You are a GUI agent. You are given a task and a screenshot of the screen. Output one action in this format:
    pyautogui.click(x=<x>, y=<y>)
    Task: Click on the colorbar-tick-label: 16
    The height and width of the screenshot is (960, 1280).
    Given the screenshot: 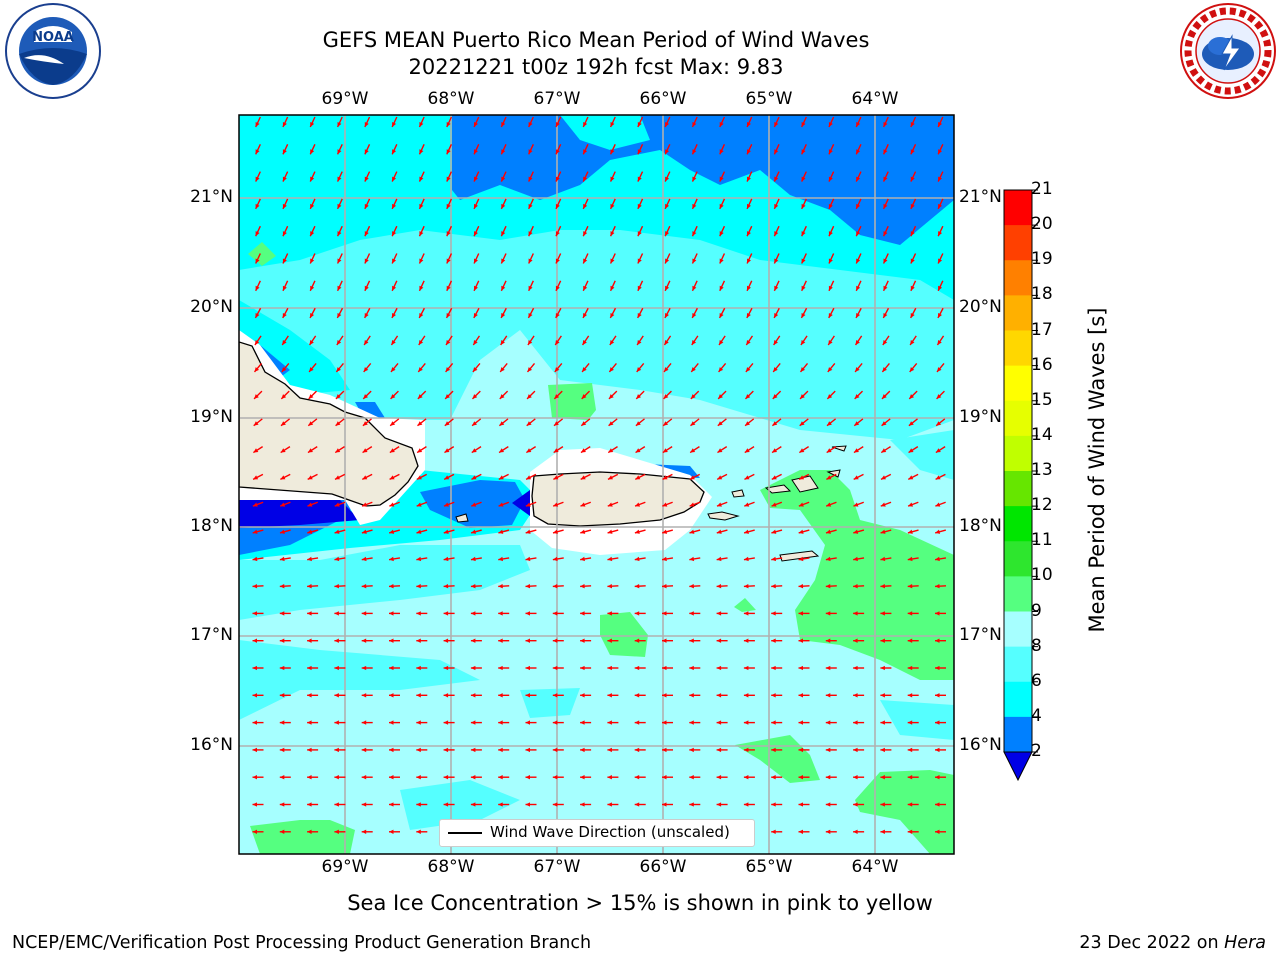 What is the action you would take?
    pyautogui.click(x=1042, y=364)
    